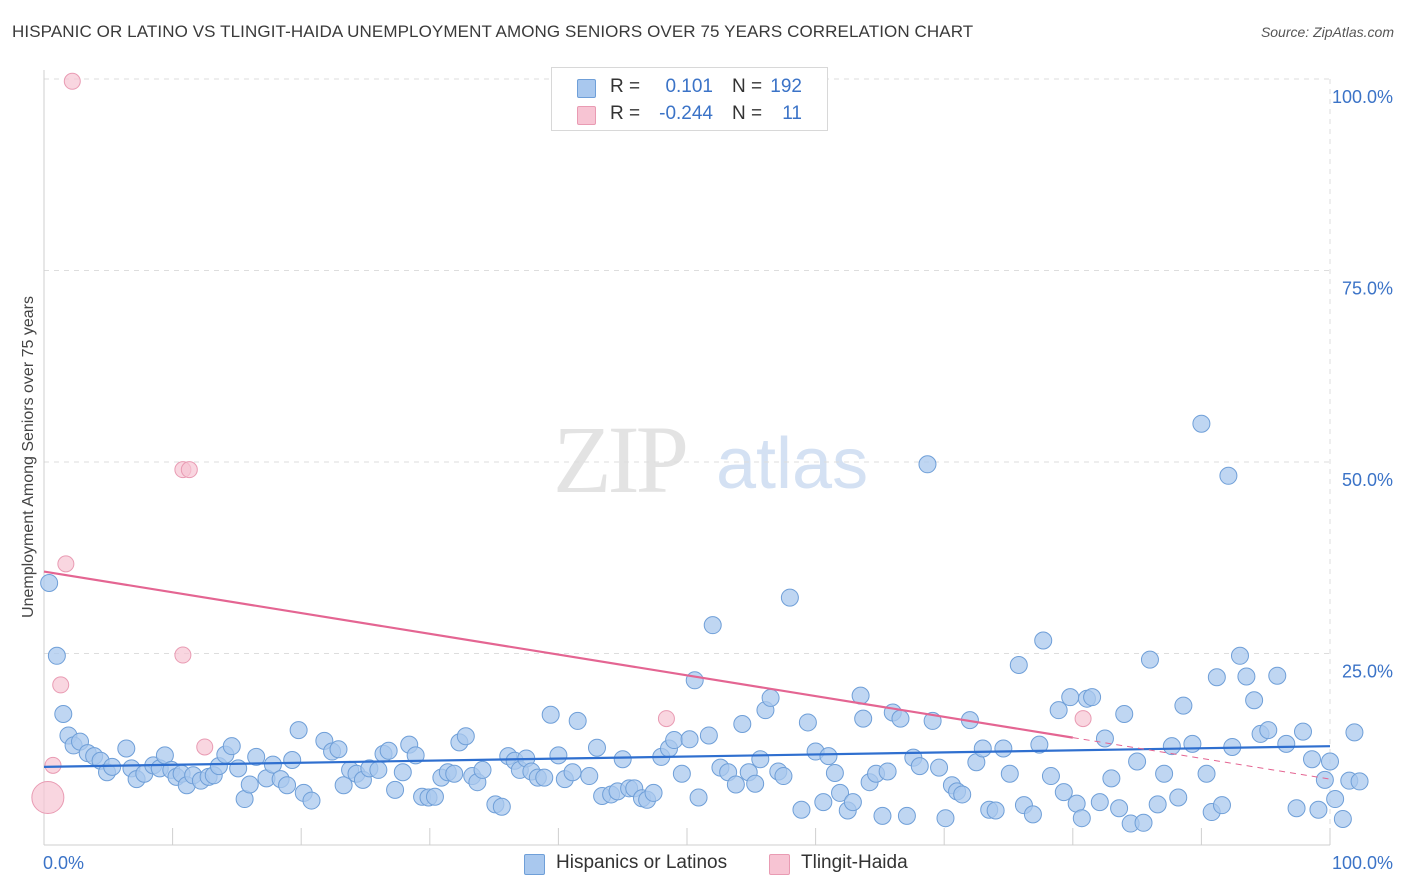  What do you see at coordinates (1362, 97) in the screenshot?
I see `y-tick-label: 100.0%` at bounding box center [1362, 97].